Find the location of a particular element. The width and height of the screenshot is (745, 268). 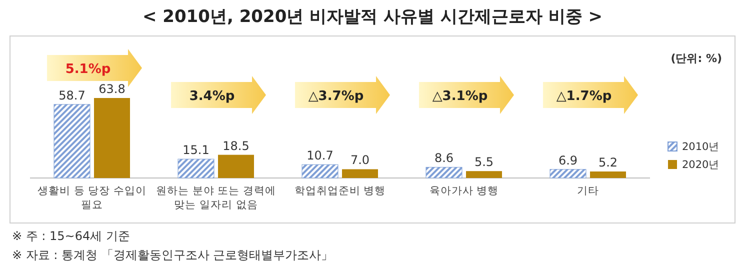

x-tick-label: 육아가사 병행 is located at coordinates (464, 191).